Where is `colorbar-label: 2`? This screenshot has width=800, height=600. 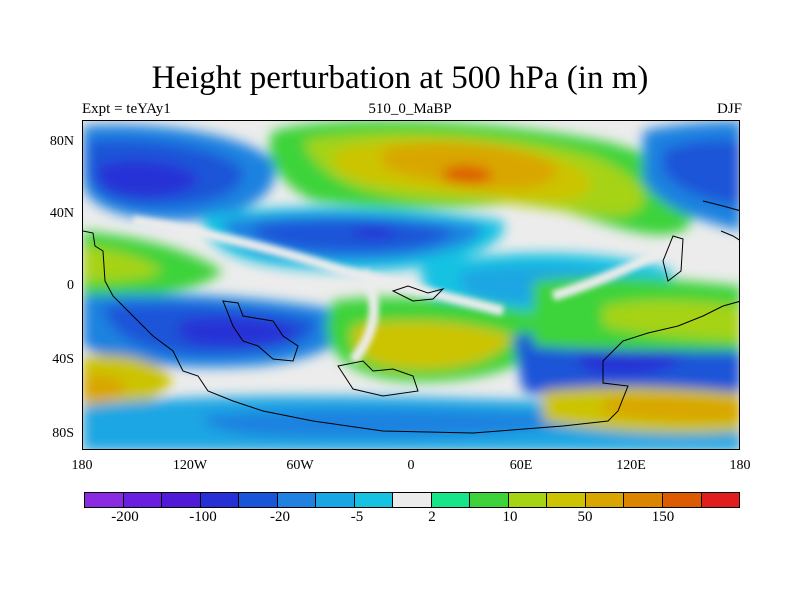 colorbar-label: 2 is located at coordinates (432, 517).